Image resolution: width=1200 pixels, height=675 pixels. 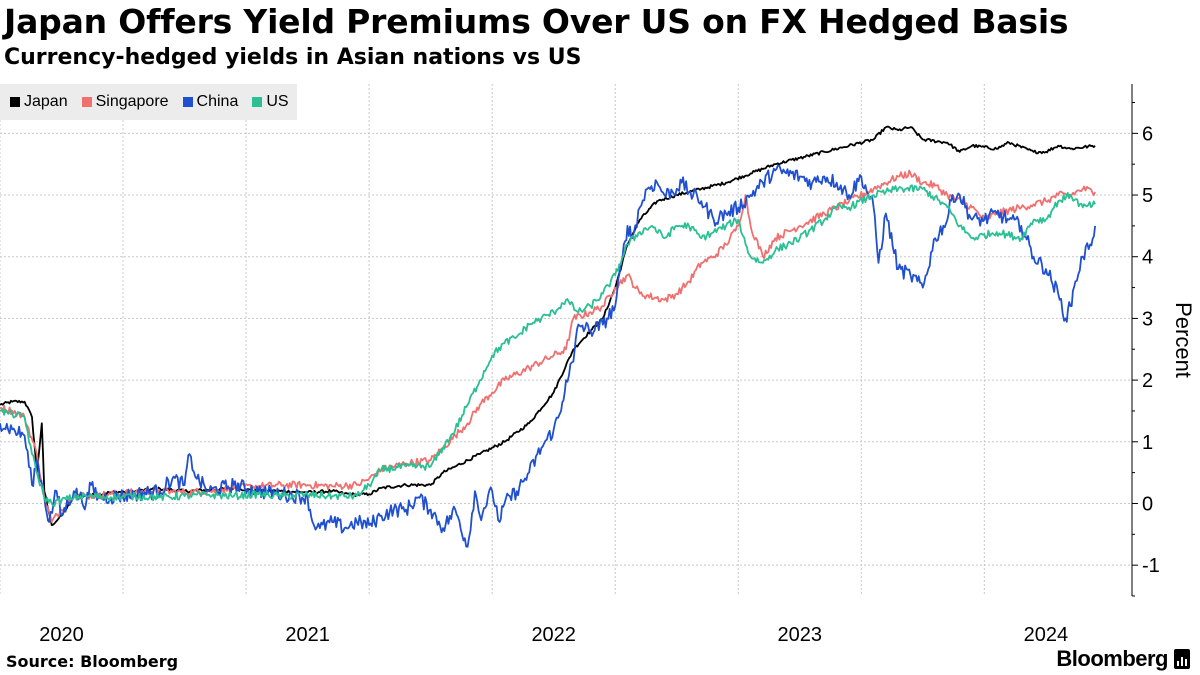 What do you see at coordinates (1112, 658) in the screenshot?
I see `brand-text: Bloomberg` at bounding box center [1112, 658].